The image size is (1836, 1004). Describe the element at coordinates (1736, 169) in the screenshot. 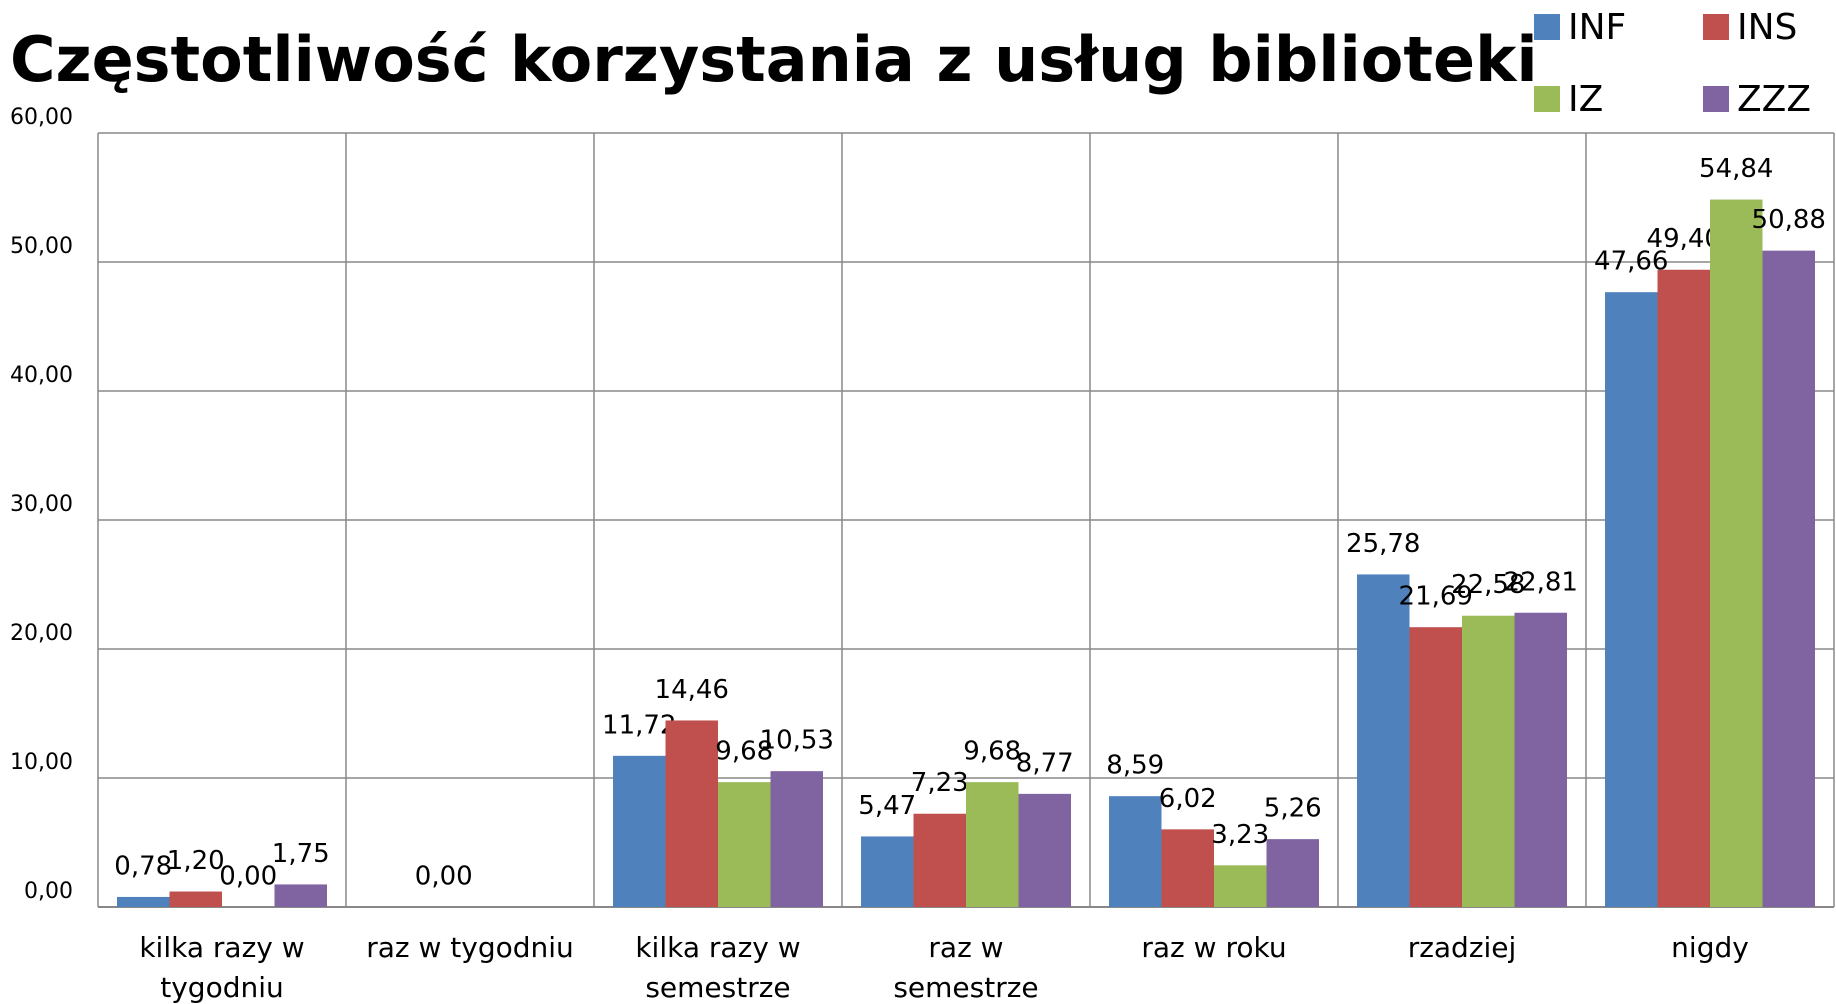

I see `data-label: 54,84` at that location.